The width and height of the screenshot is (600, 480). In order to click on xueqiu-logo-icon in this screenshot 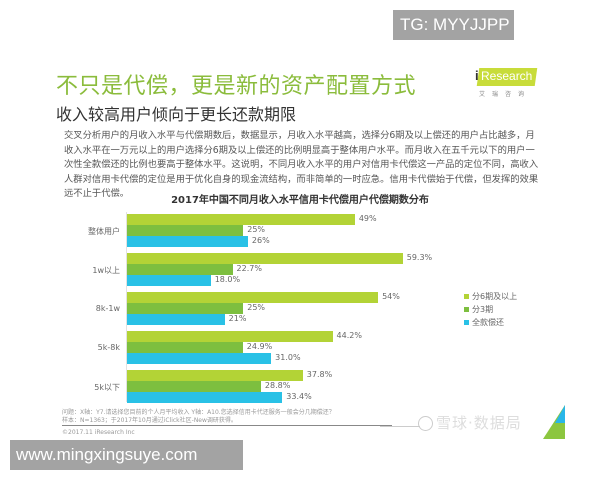, I will do `click(425, 423)`.